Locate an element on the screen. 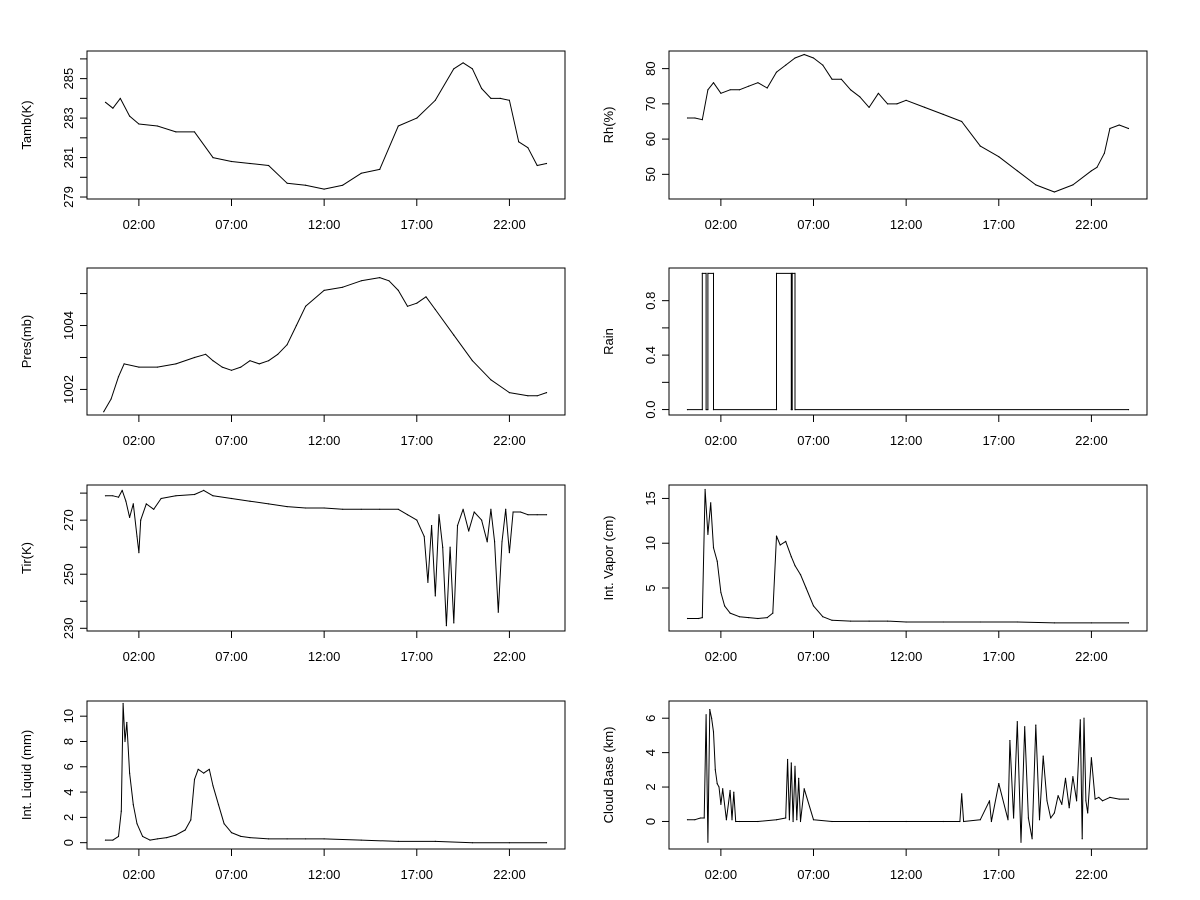 The image size is (1200, 900). y-tick-label: 0.4 is located at coordinates (650, 355).